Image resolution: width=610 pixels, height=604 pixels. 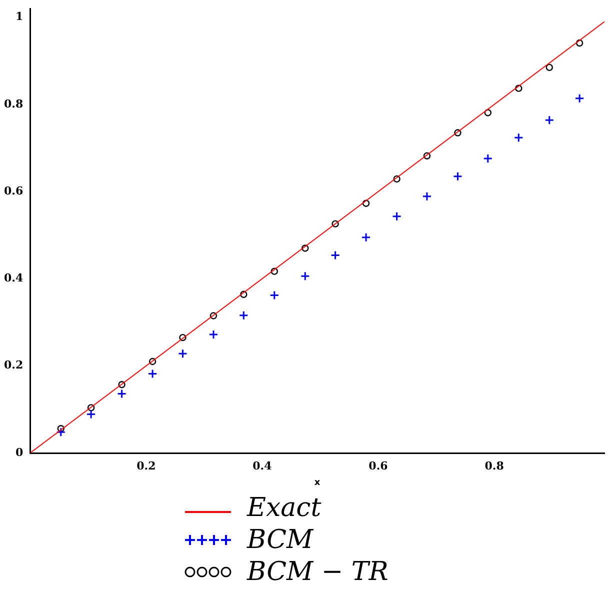 What do you see at coordinates (14, 278) in the screenshot?
I see `y-tick-label: 0.4` at bounding box center [14, 278].